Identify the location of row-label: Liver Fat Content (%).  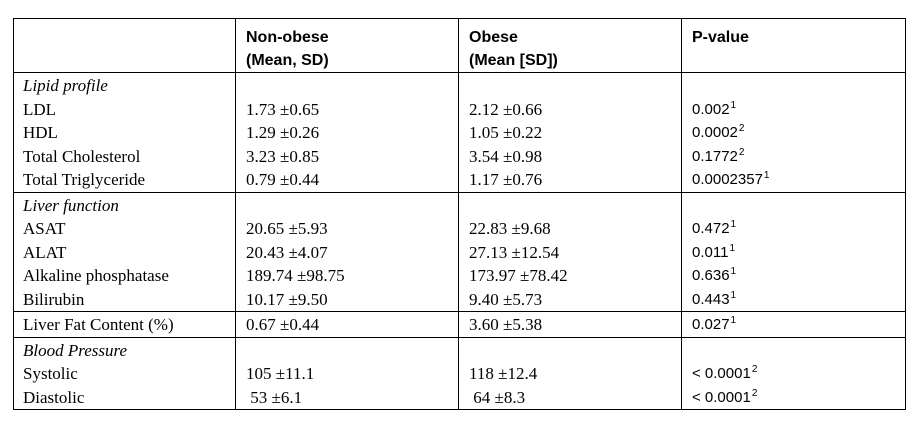
(98, 324).